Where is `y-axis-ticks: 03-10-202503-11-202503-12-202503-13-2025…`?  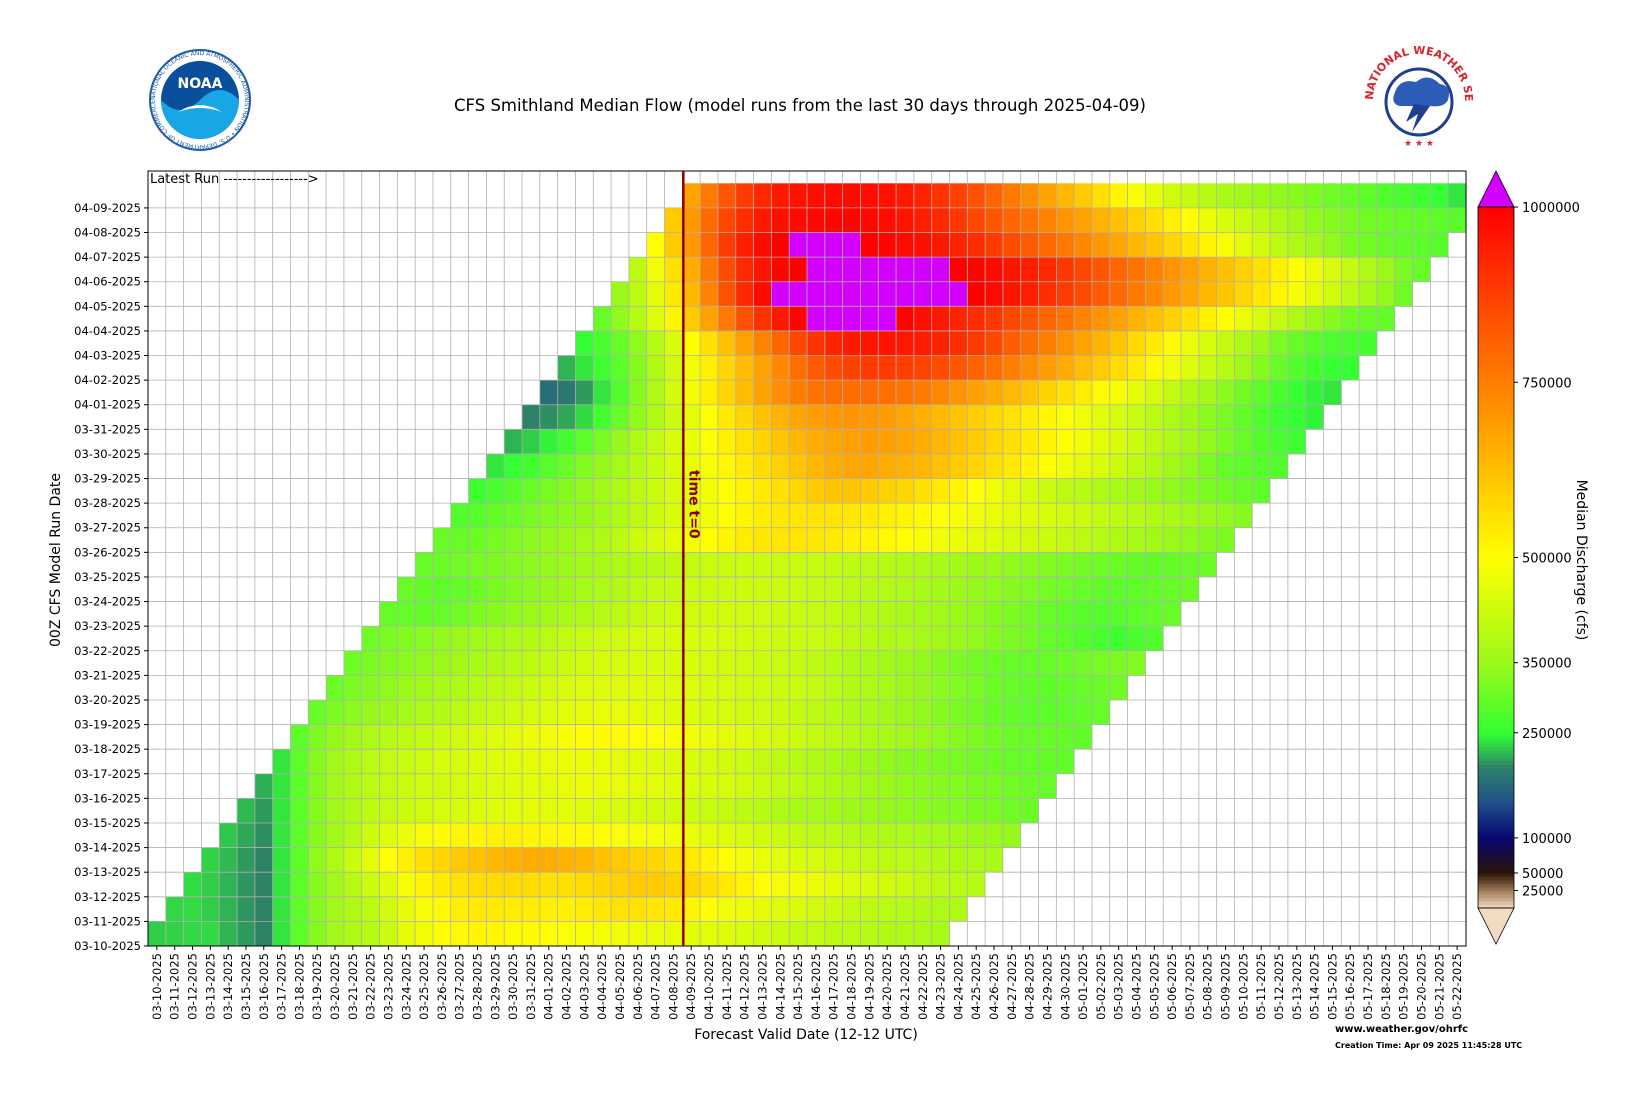 y-axis-ticks: 03-10-202503-11-202503-12-202503-13-2025… is located at coordinates (111, 577).